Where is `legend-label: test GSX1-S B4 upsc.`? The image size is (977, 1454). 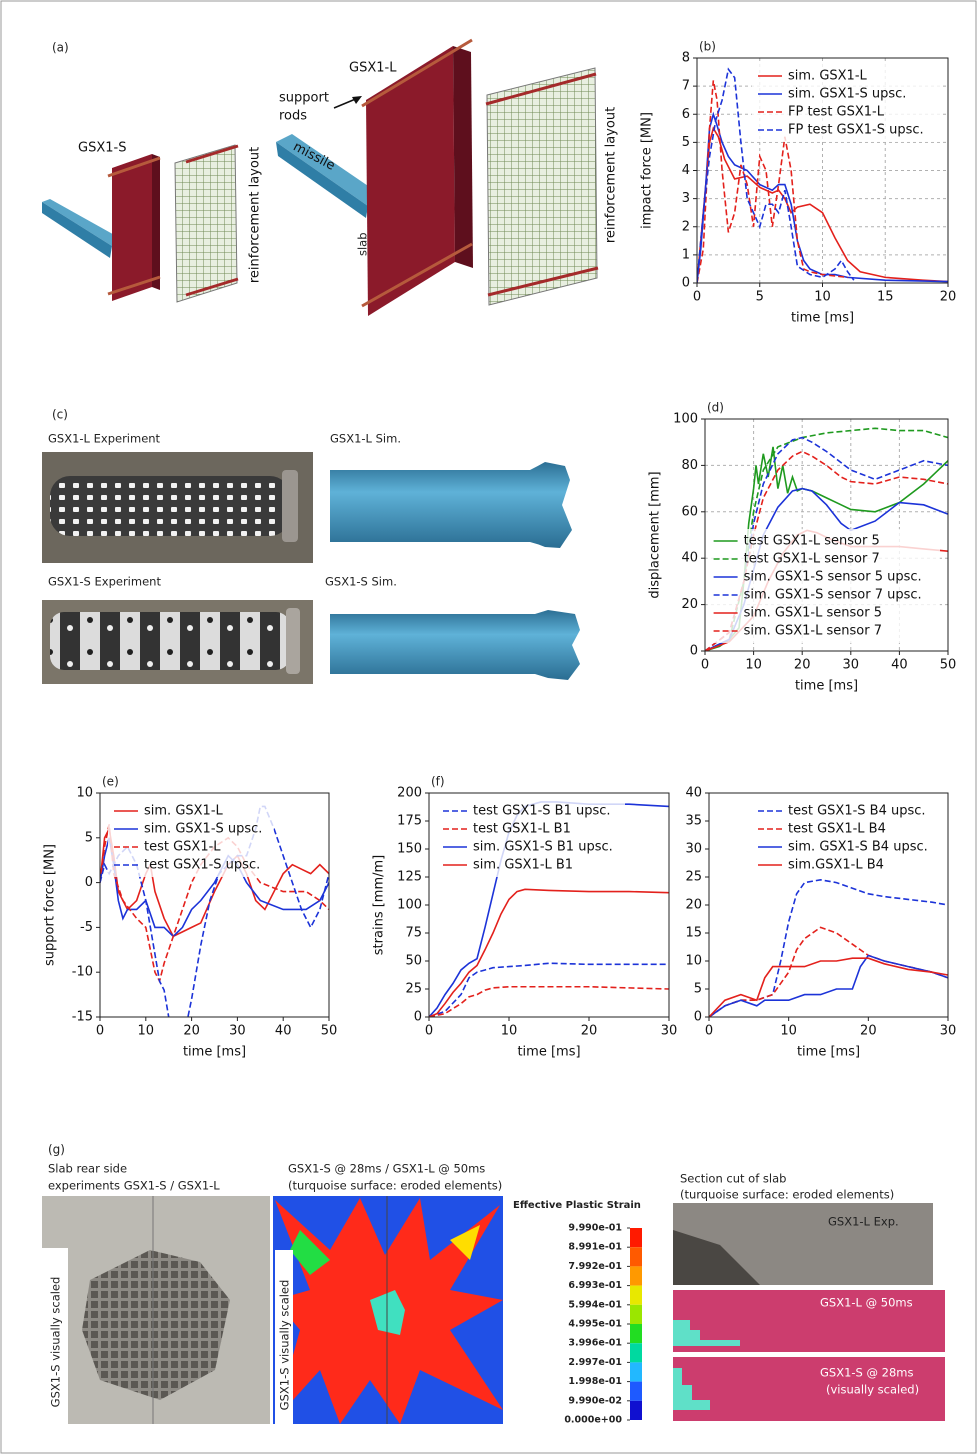 legend-label: test GSX1-S B4 upsc. is located at coordinates (857, 811).